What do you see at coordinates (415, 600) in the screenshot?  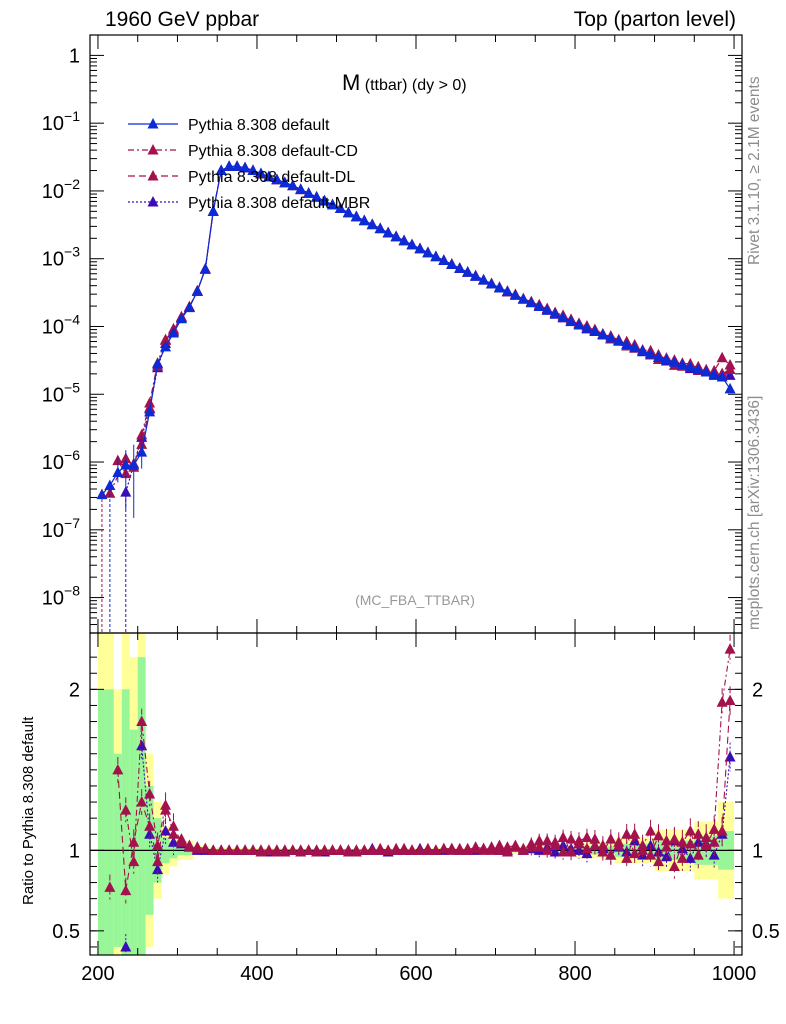 I see `watermark-label: (MC_FBA_TTBAR)` at bounding box center [415, 600].